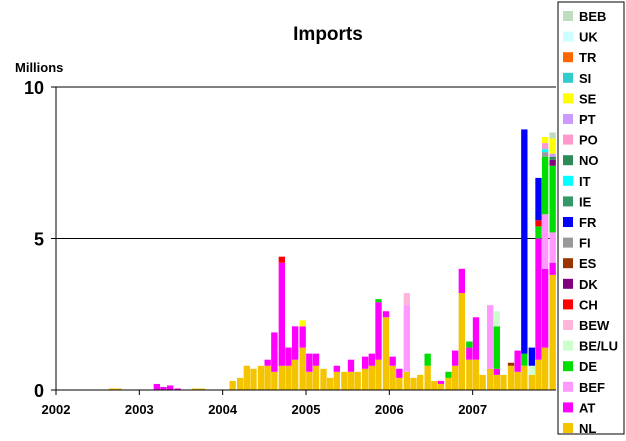  I want to click on legend-swatch-pt, so click(568, 119).